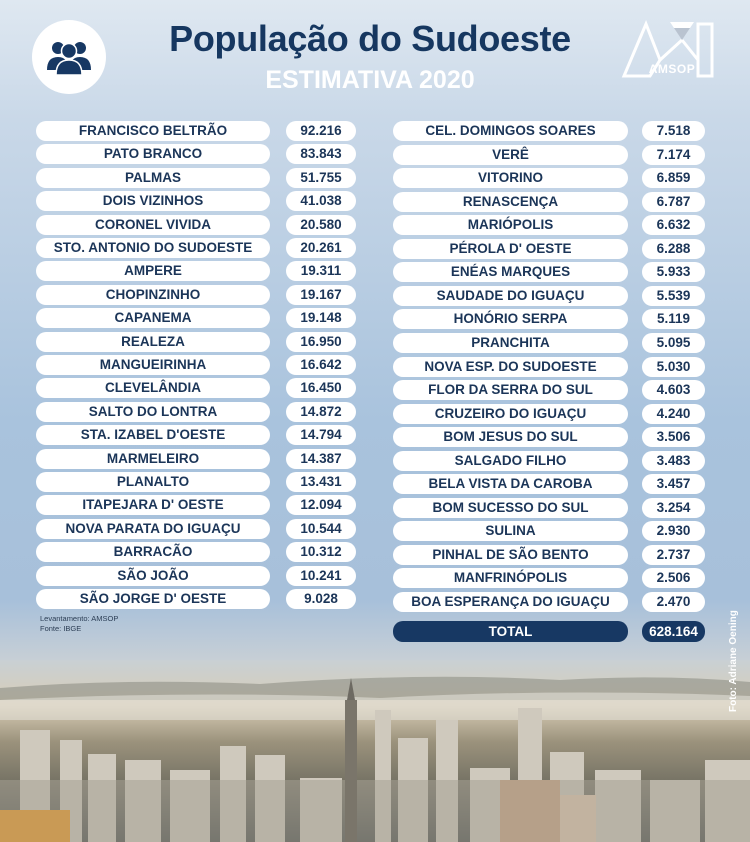  What do you see at coordinates (673, 631) in the screenshot?
I see `total-value: 628.164` at bounding box center [673, 631].